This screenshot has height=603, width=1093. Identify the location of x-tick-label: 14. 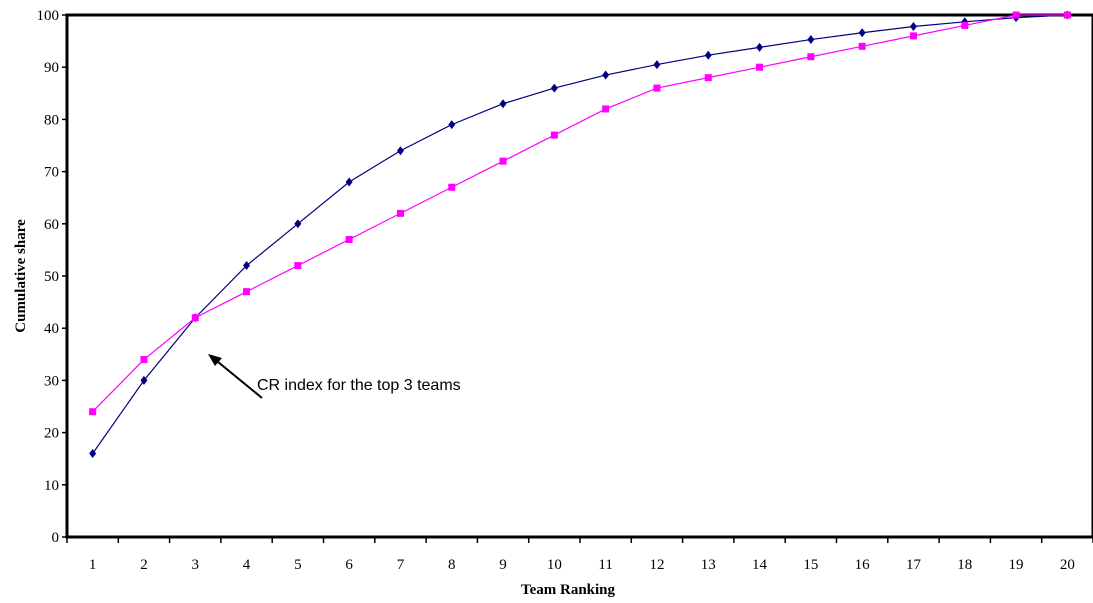
(760, 565).